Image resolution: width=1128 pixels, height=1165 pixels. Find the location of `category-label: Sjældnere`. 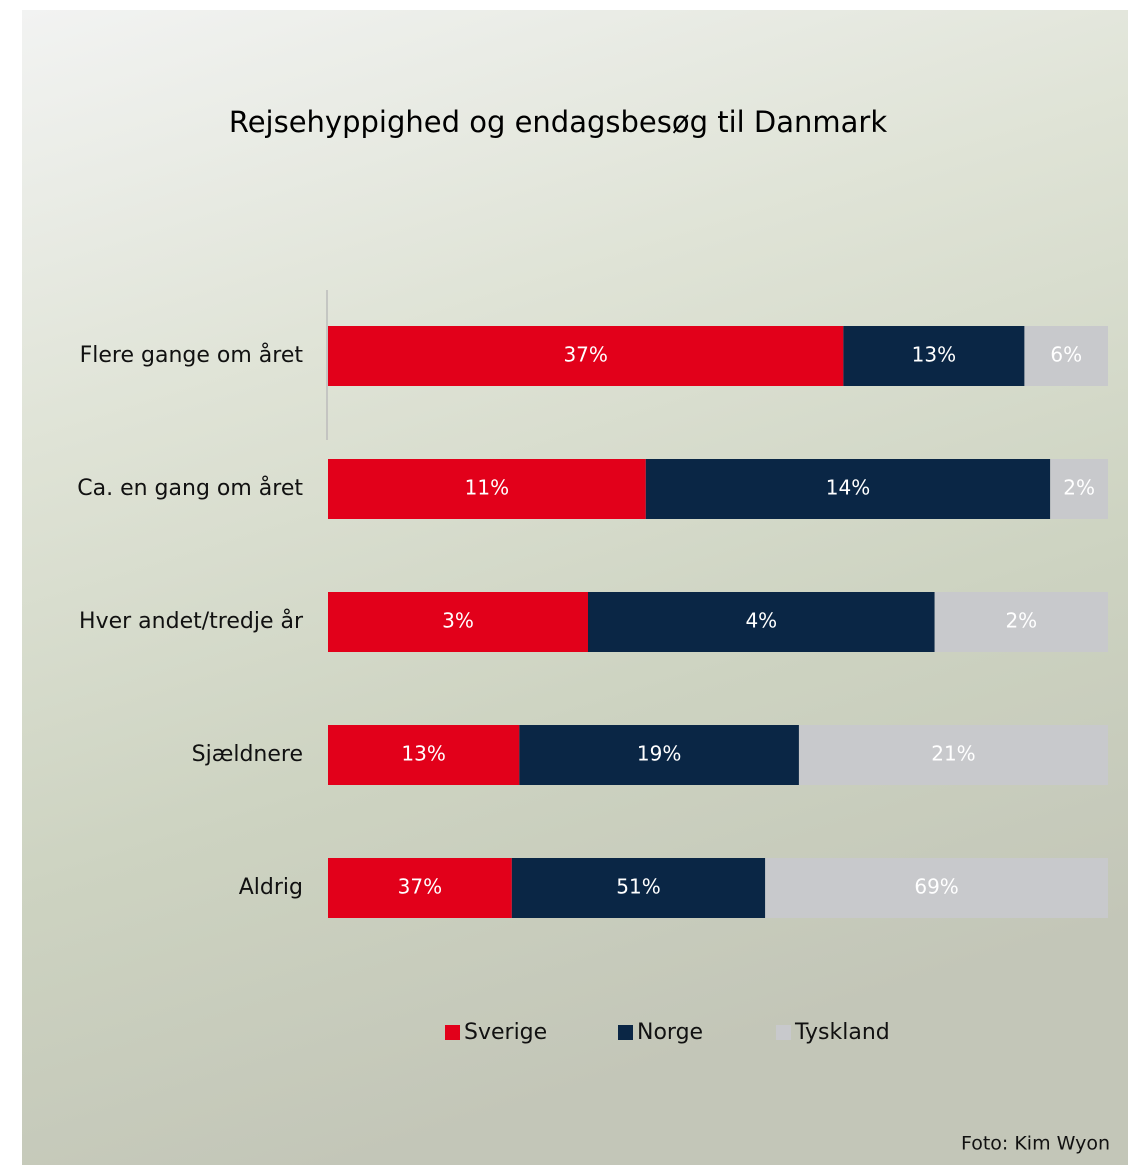

category-label: Sjældnere is located at coordinates (247, 754).